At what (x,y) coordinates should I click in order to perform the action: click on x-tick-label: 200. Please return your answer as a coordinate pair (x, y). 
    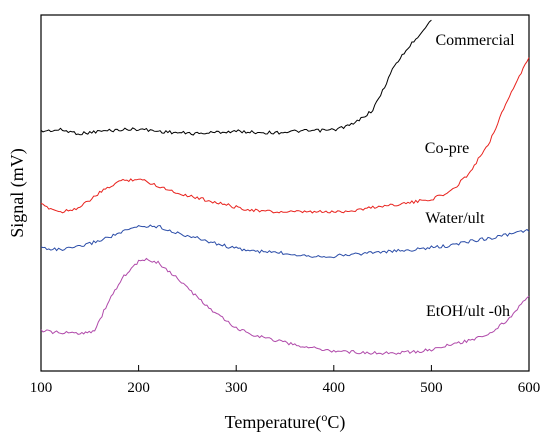
    Looking at the image, I should click on (138, 388).